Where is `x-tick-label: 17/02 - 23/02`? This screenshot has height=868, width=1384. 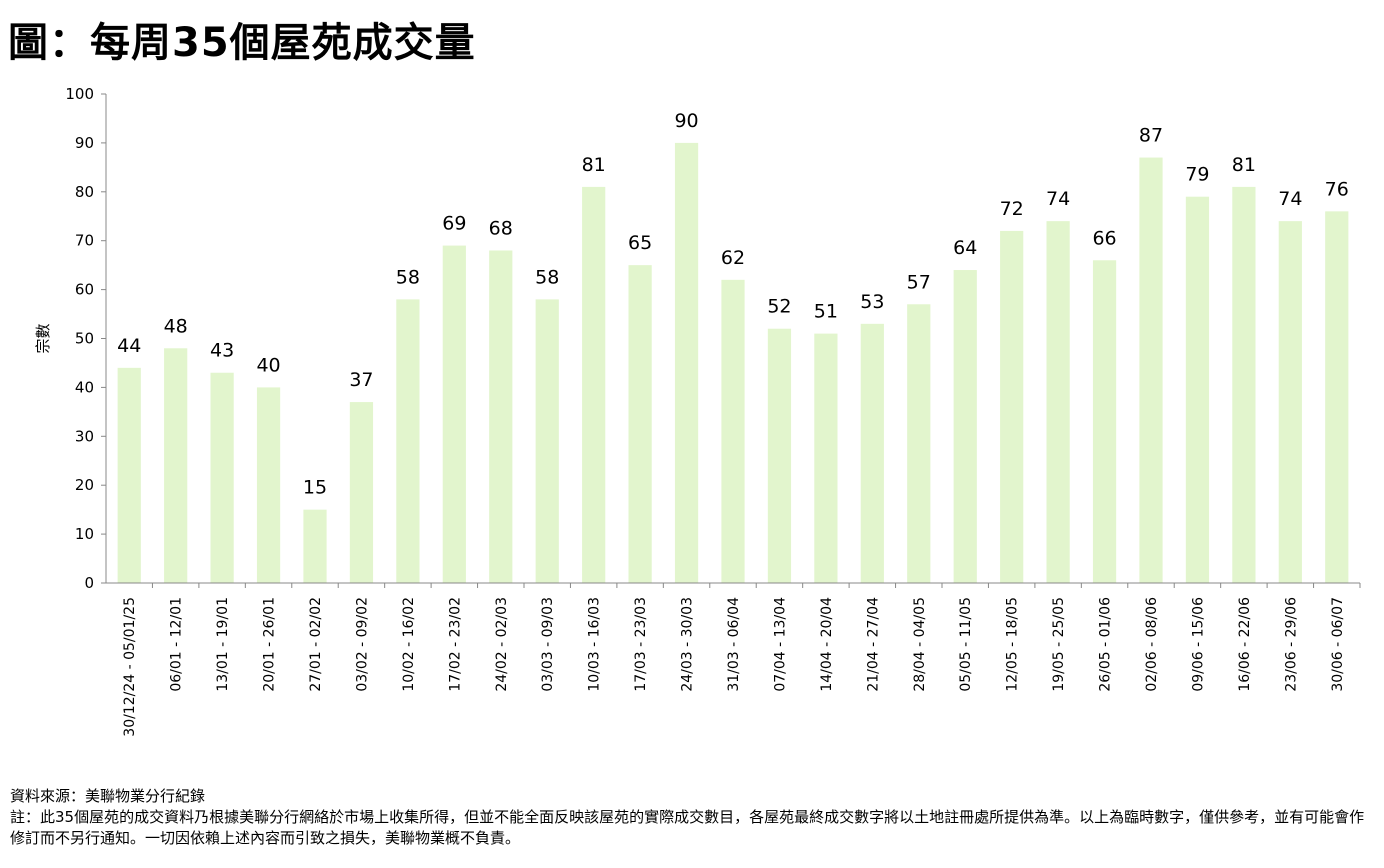 x-tick-label: 17/02 - 23/02 is located at coordinates (455, 644).